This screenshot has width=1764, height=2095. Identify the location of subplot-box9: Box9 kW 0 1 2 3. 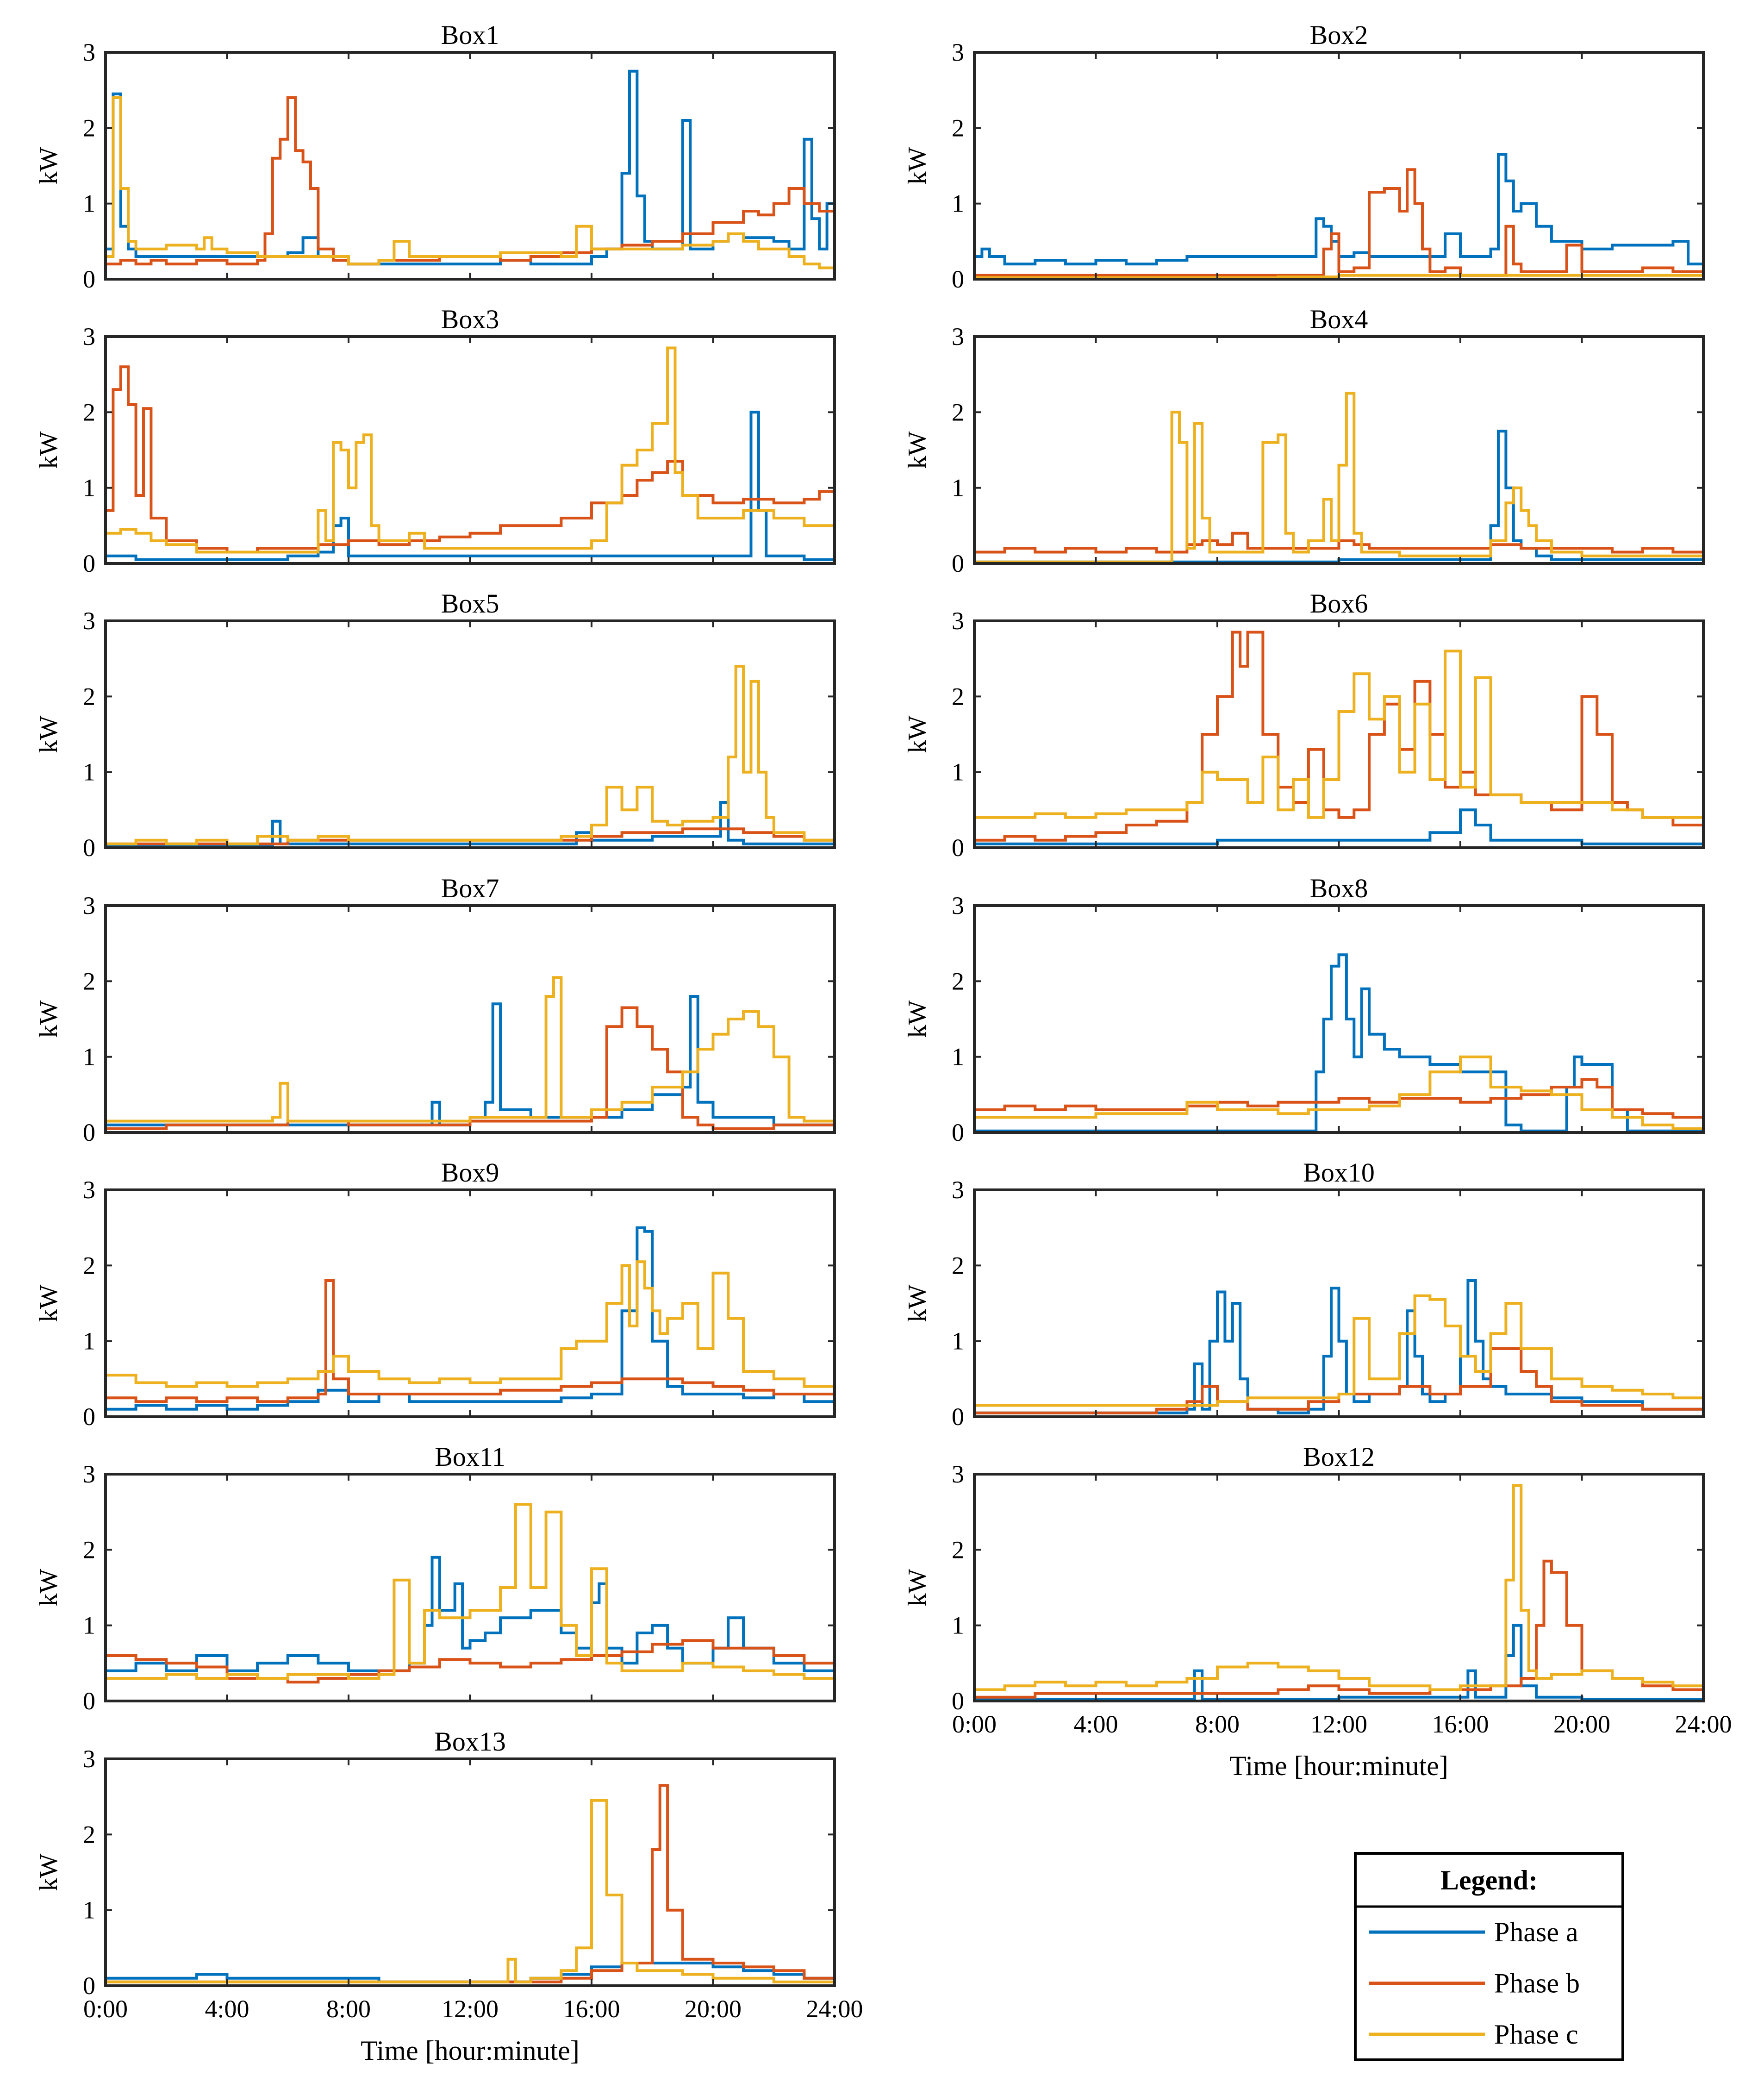
(435, 1294).